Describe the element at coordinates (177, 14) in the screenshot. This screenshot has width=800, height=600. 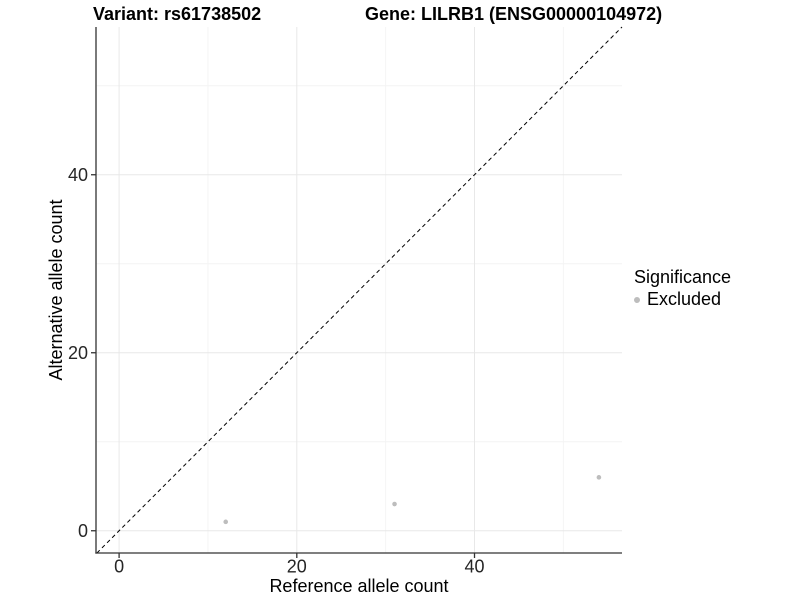
I see `variant-title: Variant: rs61738502` at that location.